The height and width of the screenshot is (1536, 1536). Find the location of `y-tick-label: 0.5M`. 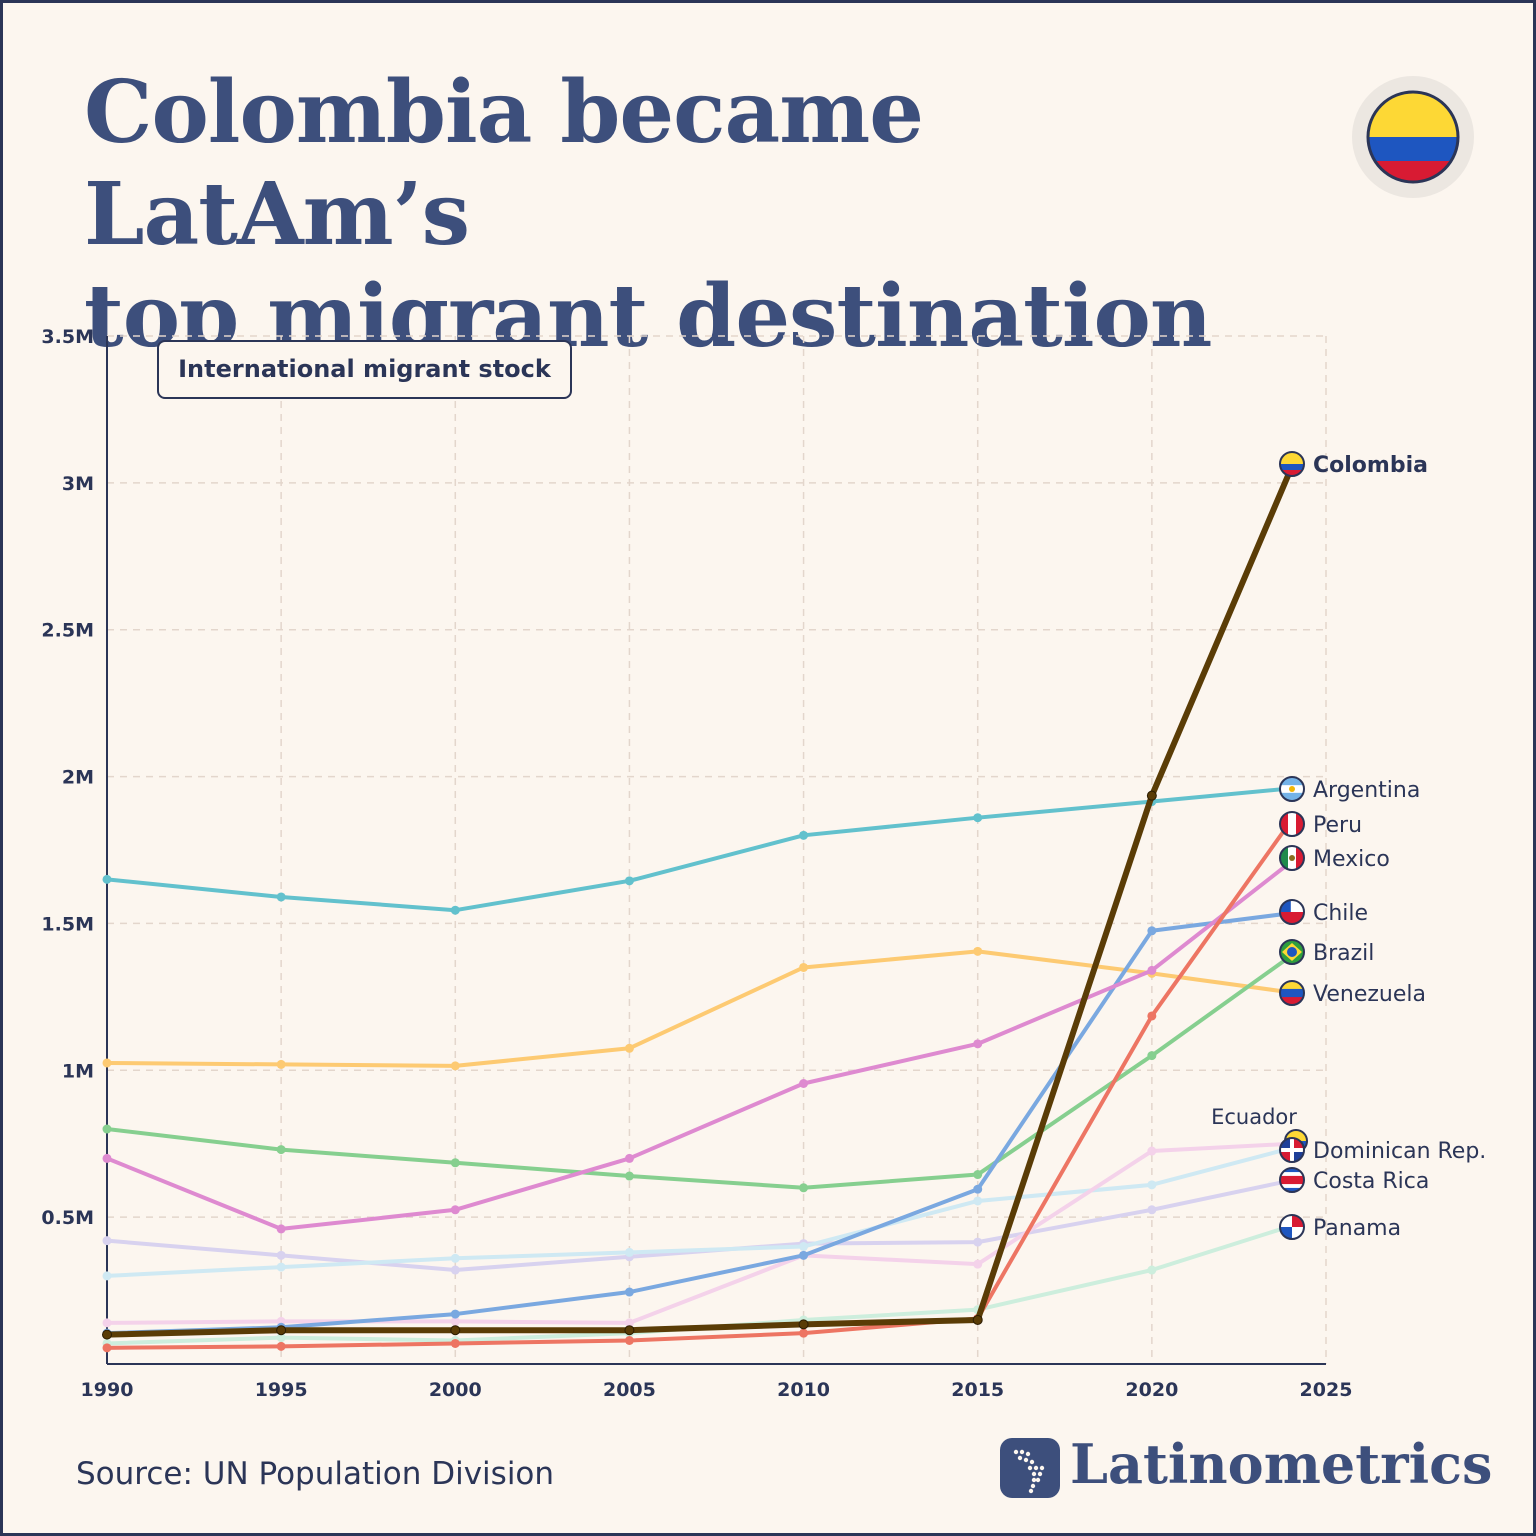

y-tick-label: 0.5M is located at coordinates (67, 1218).